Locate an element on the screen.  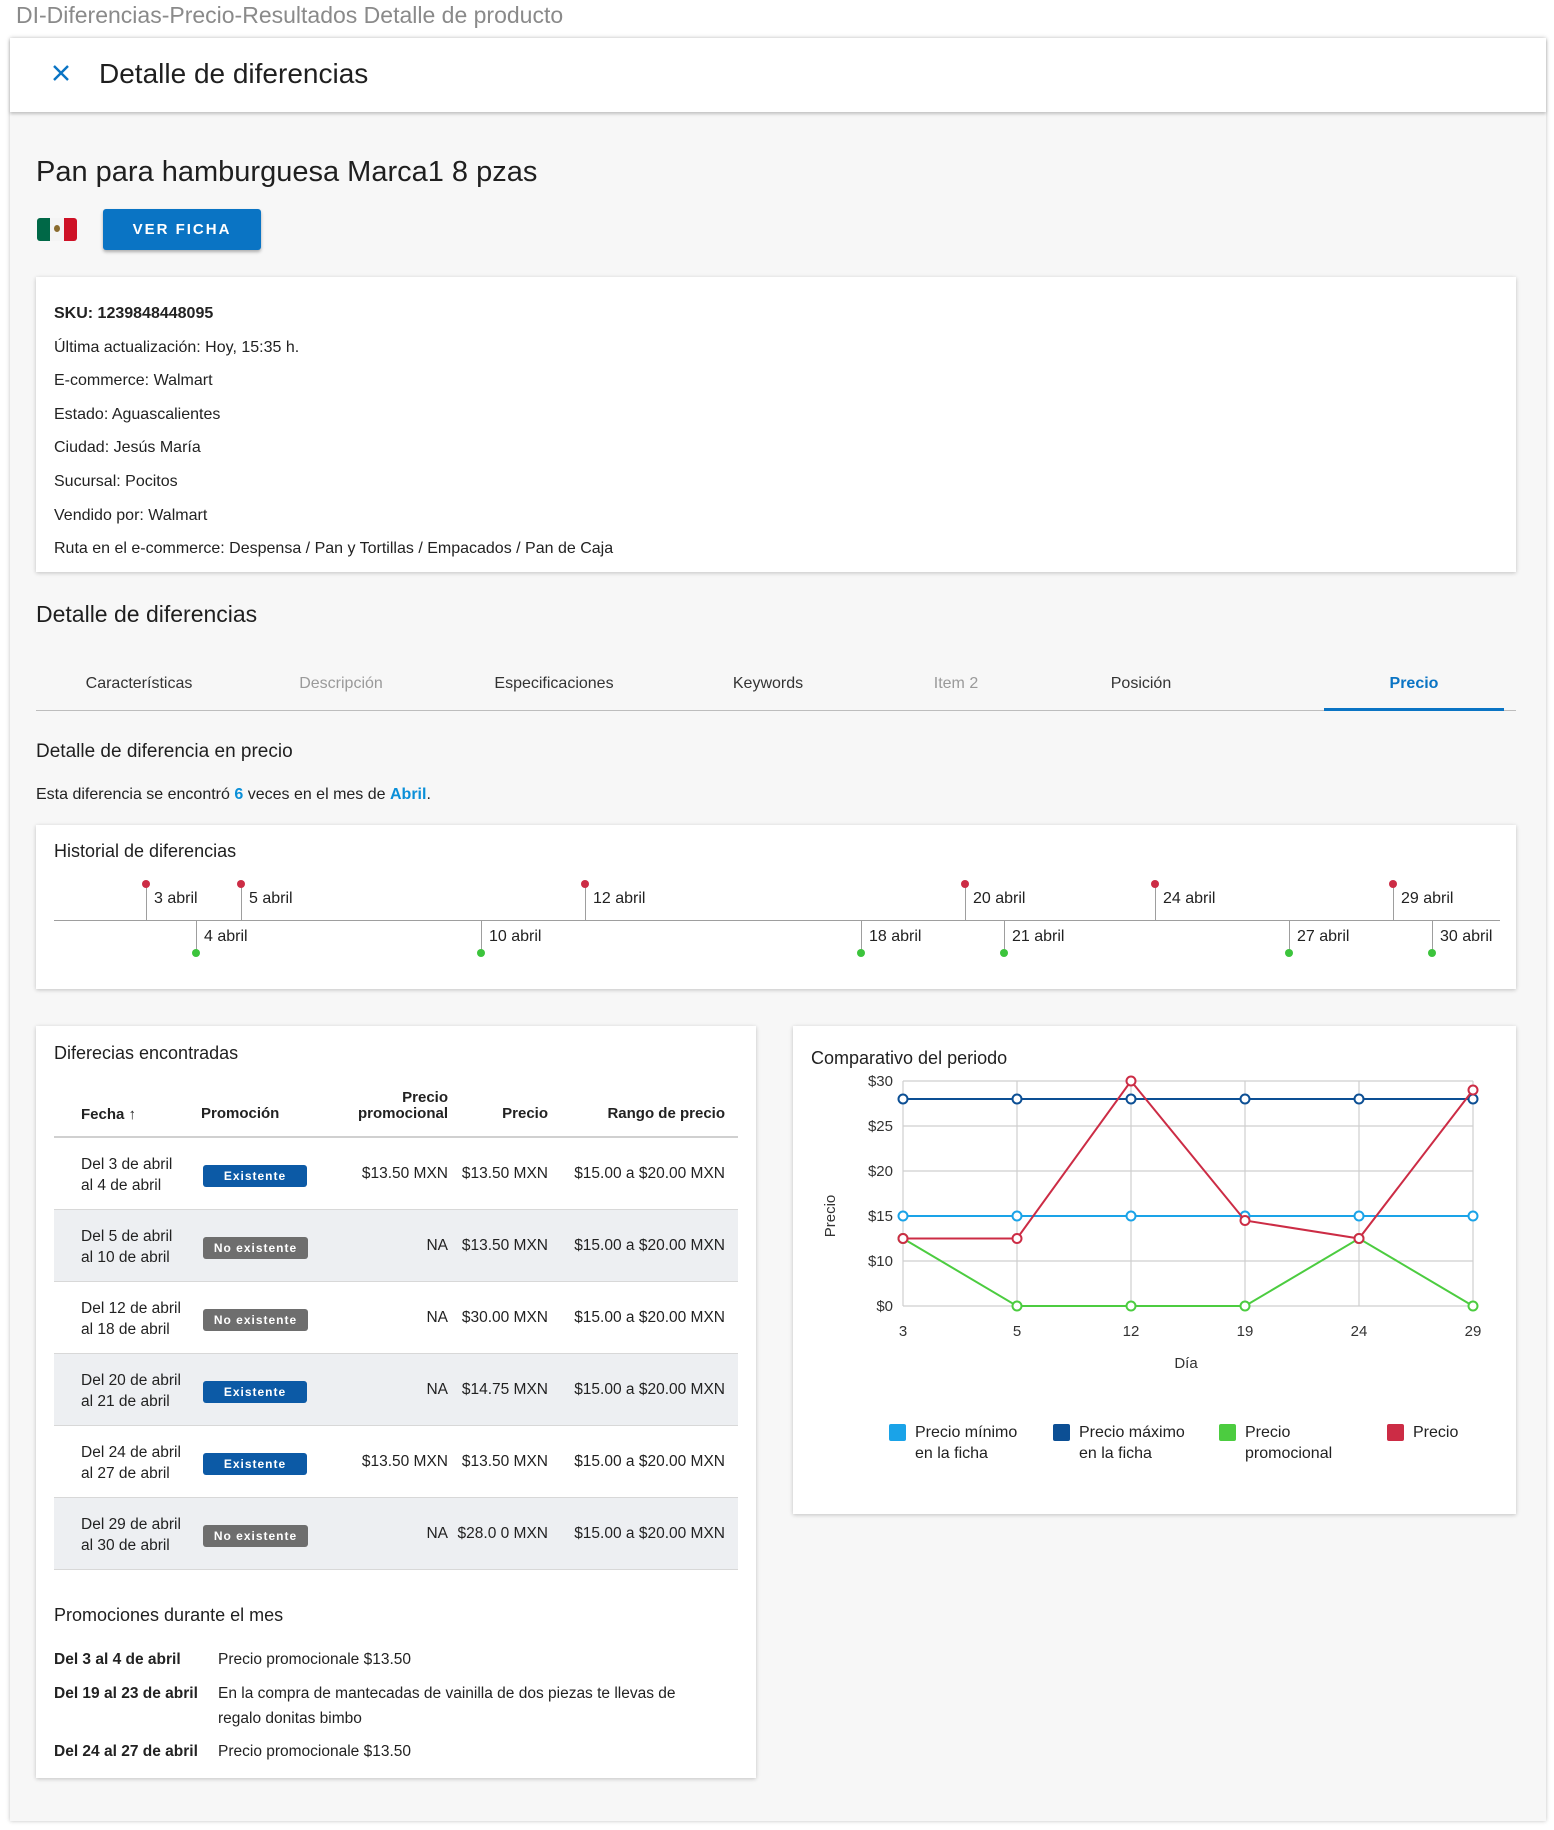
header-precio-promocional-line1: Precio is located at coordinates (425, 1097).